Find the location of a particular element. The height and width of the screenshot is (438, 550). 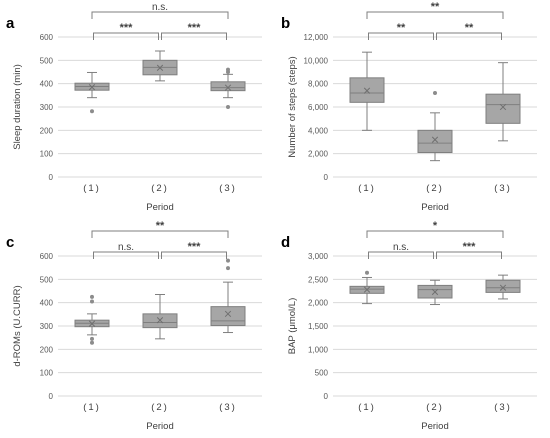

y-tick-label: 1,000 is located at coordinates (318, 349).